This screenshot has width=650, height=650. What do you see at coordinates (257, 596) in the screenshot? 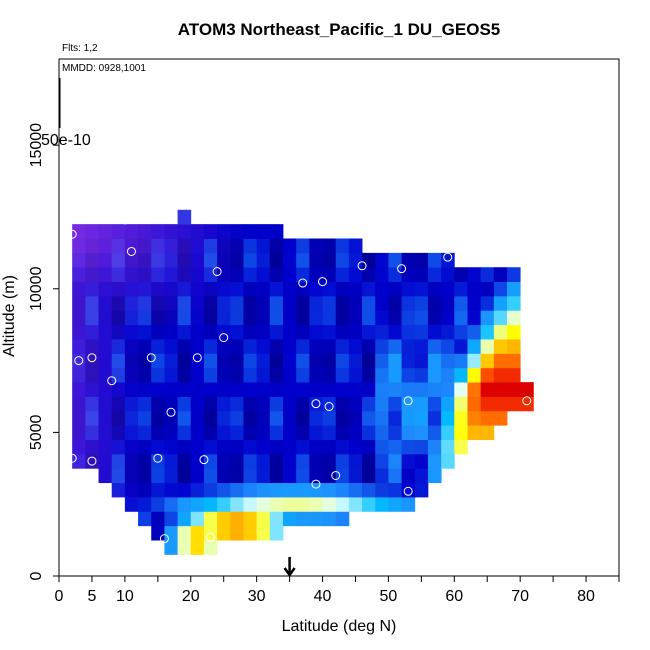
I see `x-tick-label: 30` at bounding box center [257, 596].